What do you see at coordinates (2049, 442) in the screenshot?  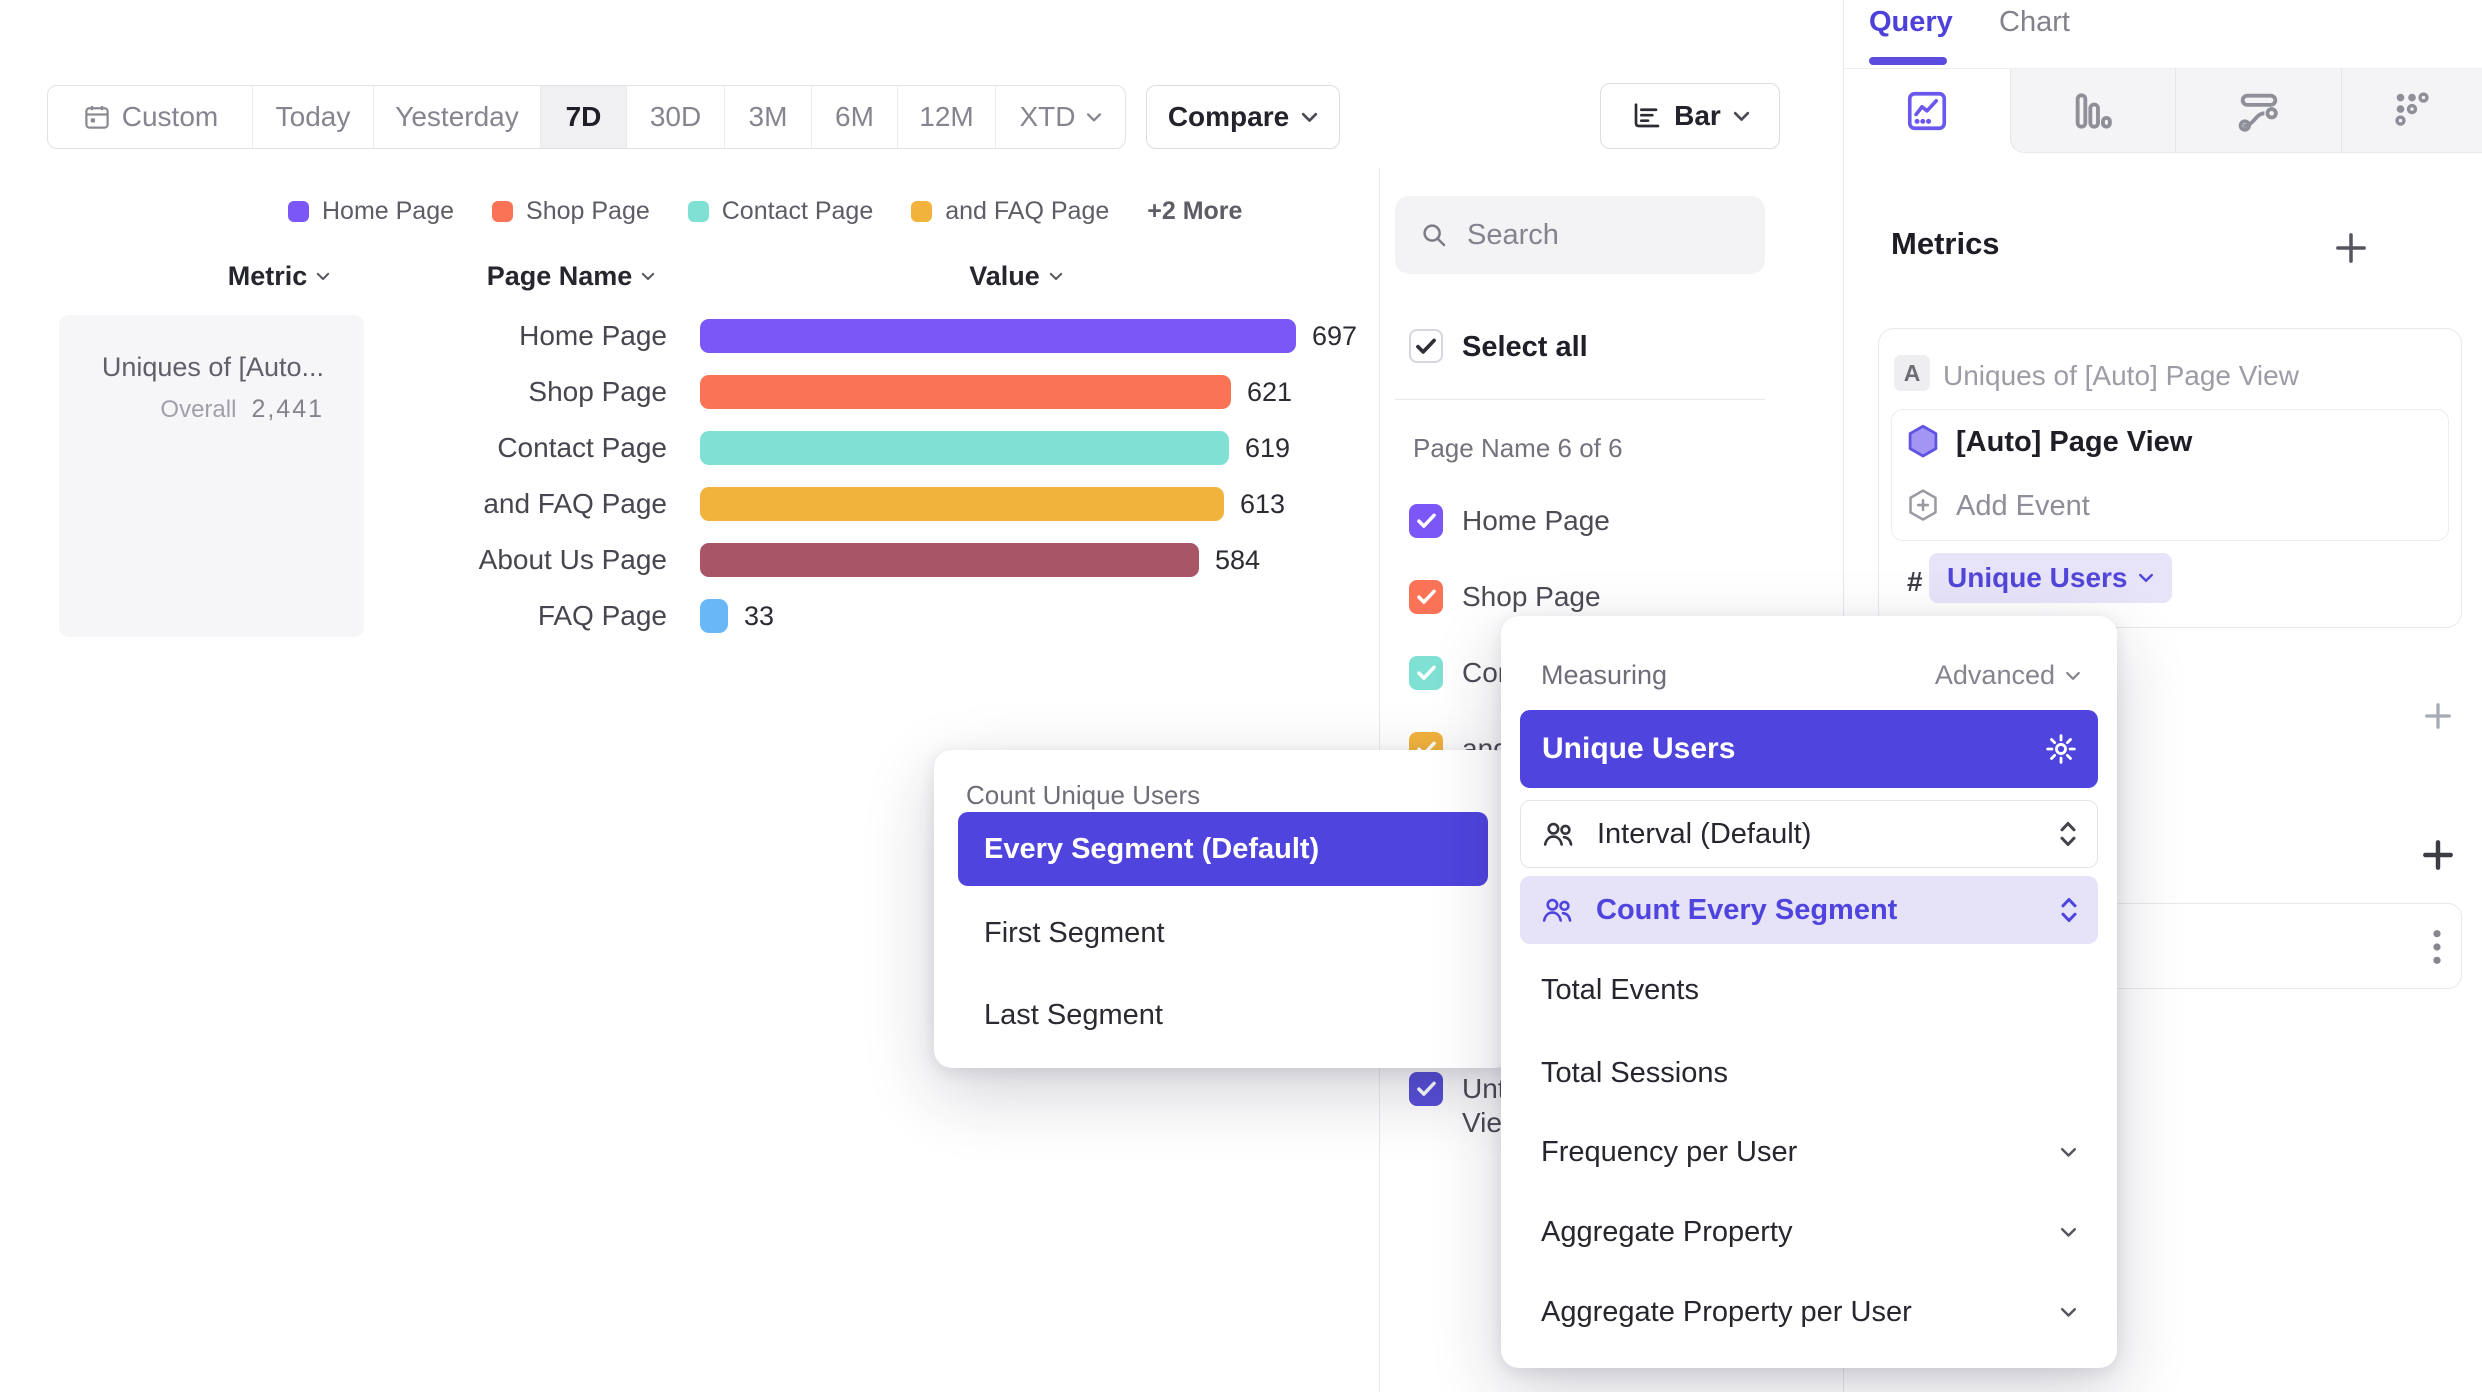 I see `event-row: [Auto] Page View` at bounding box center [2049, 442].